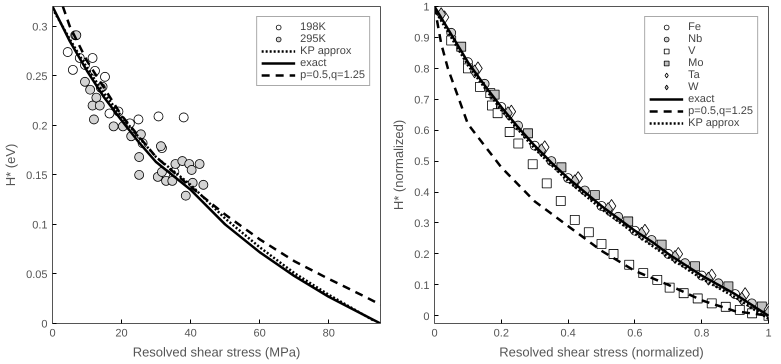 Image resolution: width=781 pixels, height=364 pixels. What do you see at coordinates (121, 334) in the screenshot?
I see `x-tick-label: 20` at bounding box center [121, 334].